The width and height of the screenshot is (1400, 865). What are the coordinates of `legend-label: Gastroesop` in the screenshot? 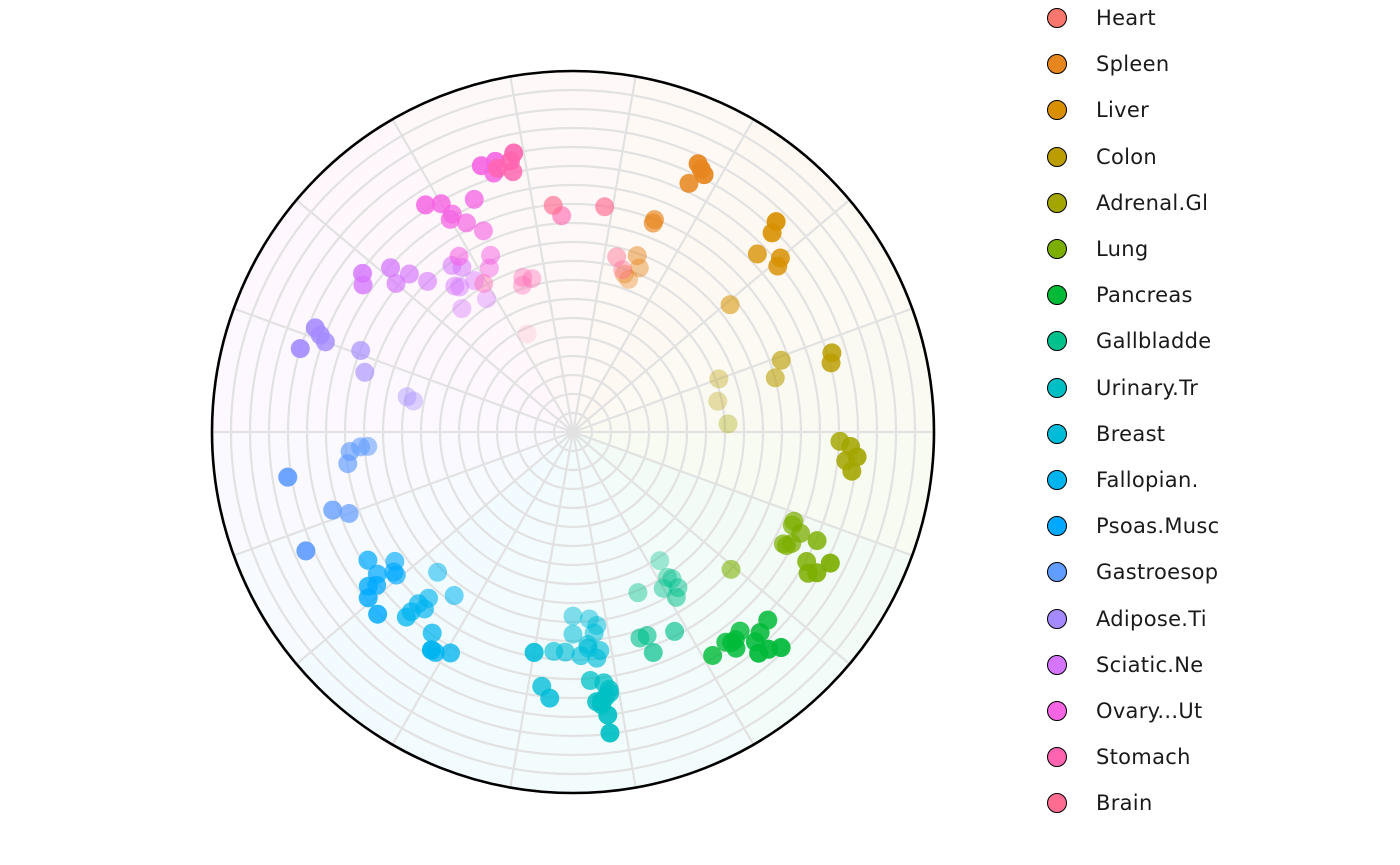 It's located at (1157, 572).